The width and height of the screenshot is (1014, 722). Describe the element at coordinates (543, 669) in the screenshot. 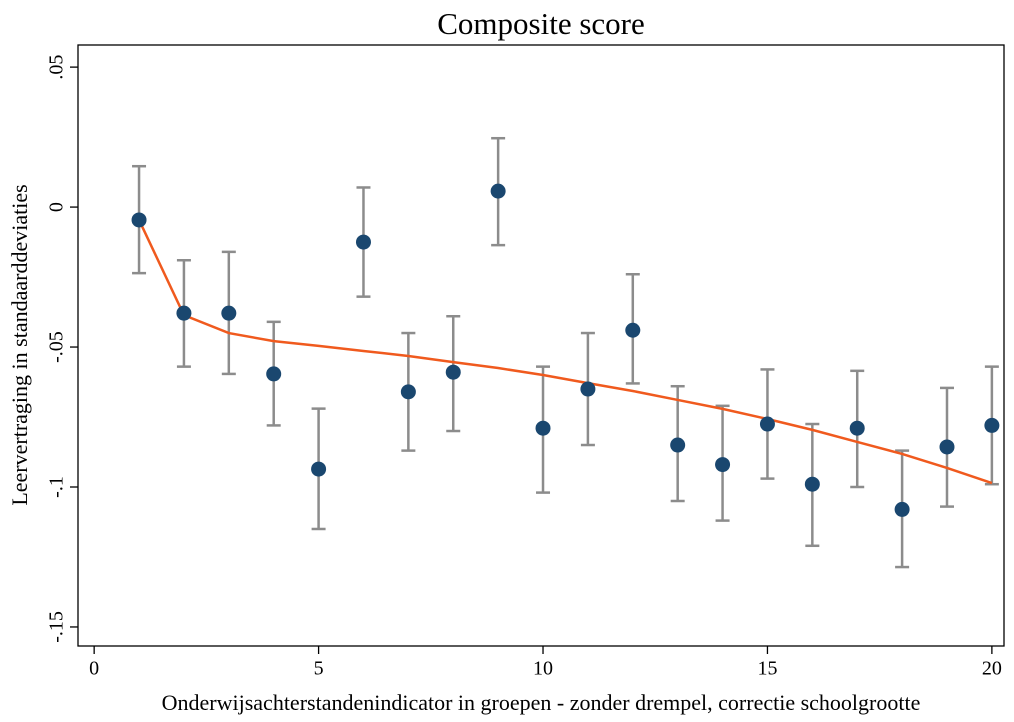

I see `x-tick-label: 10` at that location.